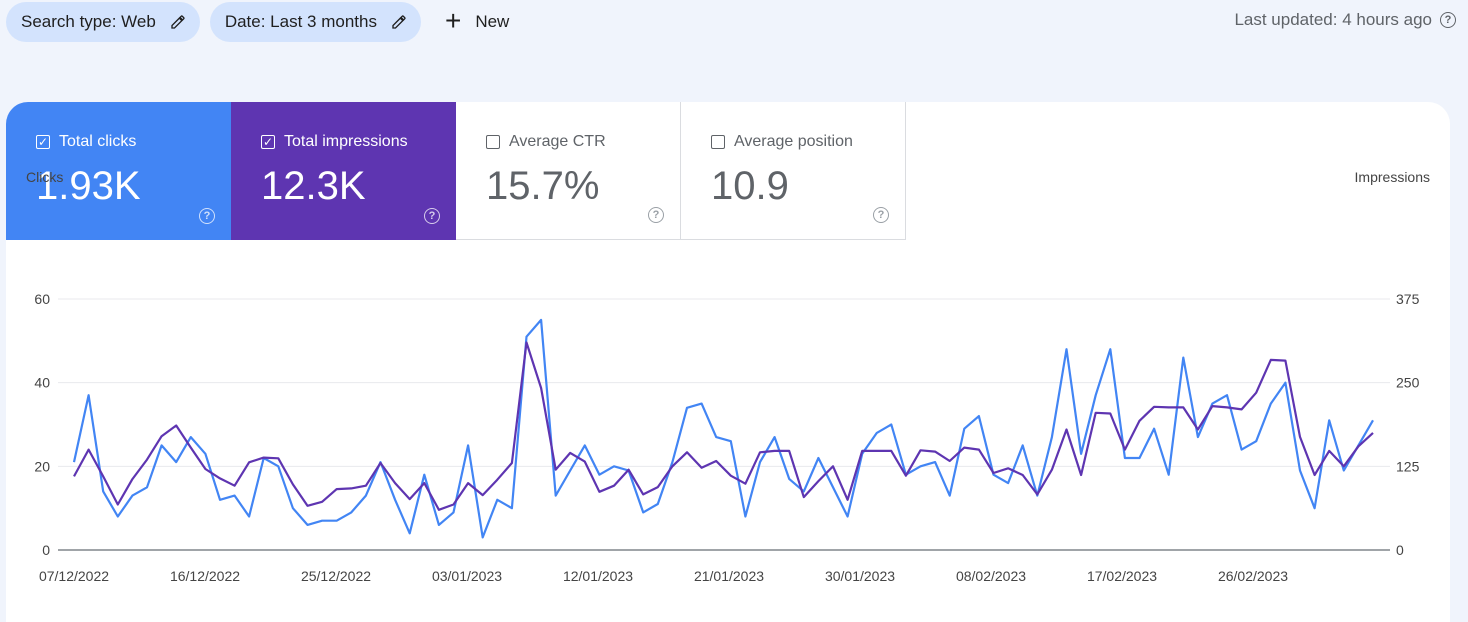  I want to click on metric-value: 12.3K, so click(313, 186).